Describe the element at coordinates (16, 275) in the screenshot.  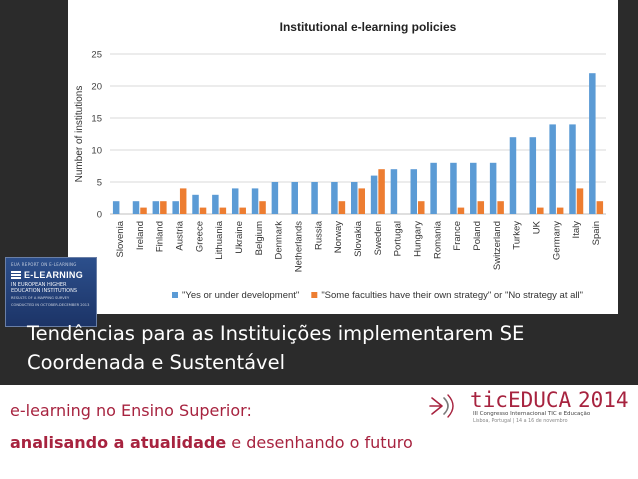
I see `eua-logo-icon` at that location.